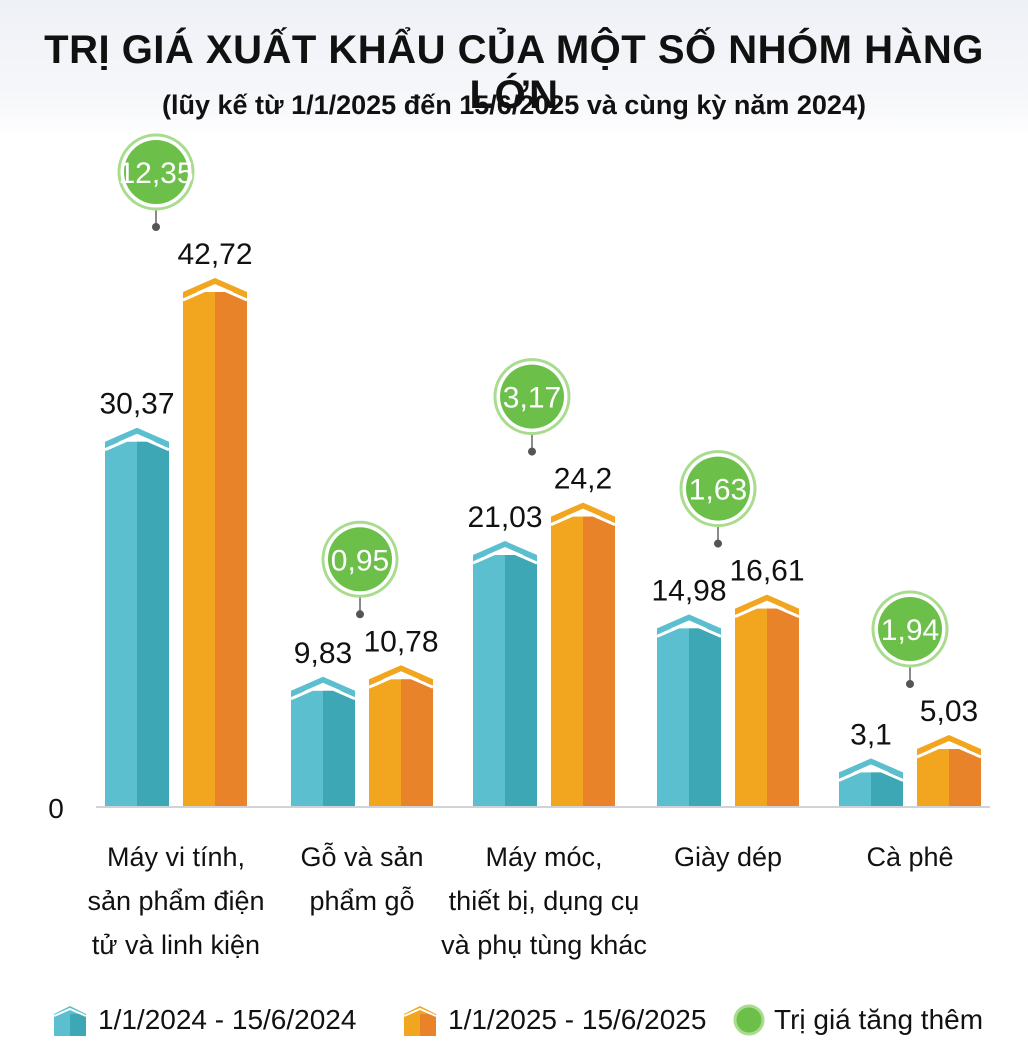 Image resolution: width=1028 pixels, height=1063 pixels. I want to click on category-label-line: tử và linh kiện, so click(176, 945).